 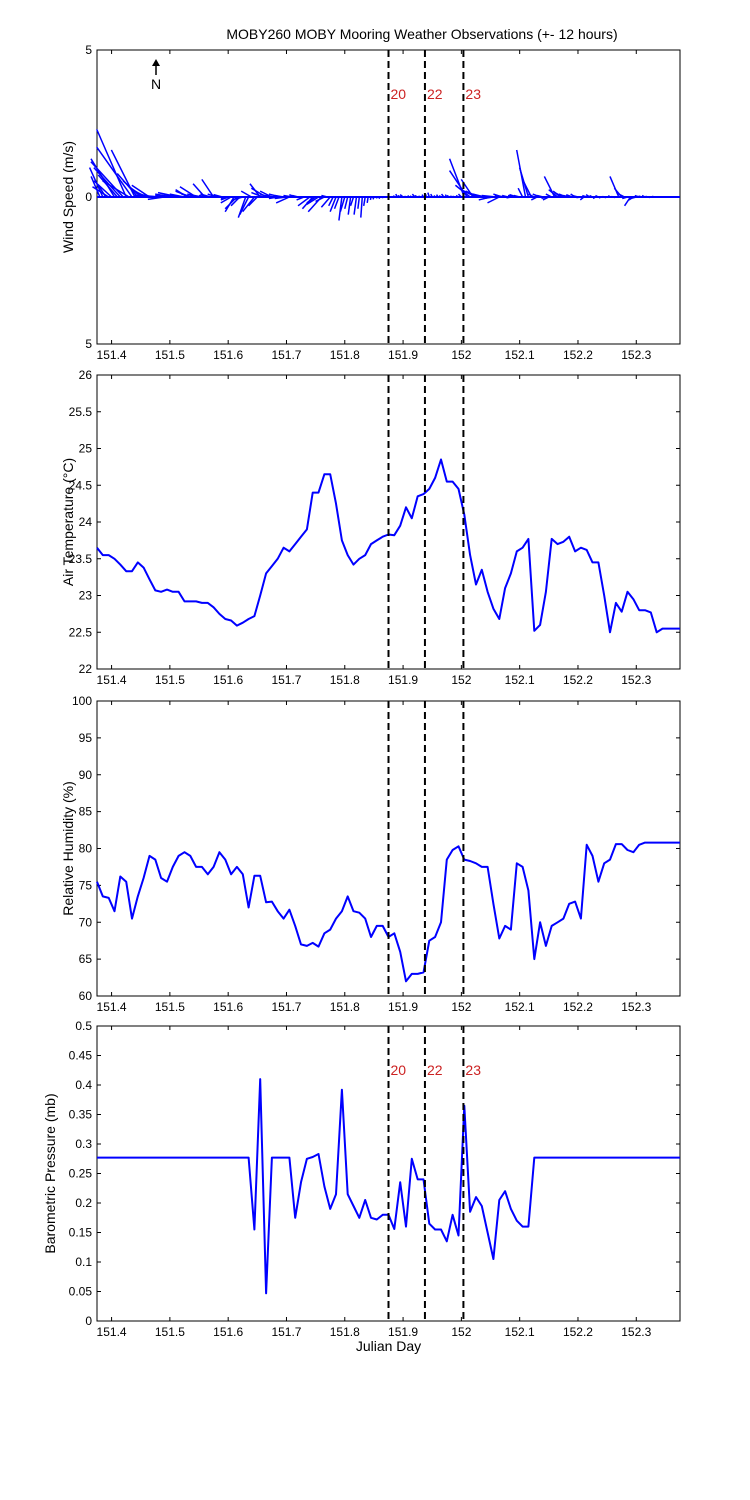 I want to click on north-arrowhead-icon, so click(x=156, y=62).